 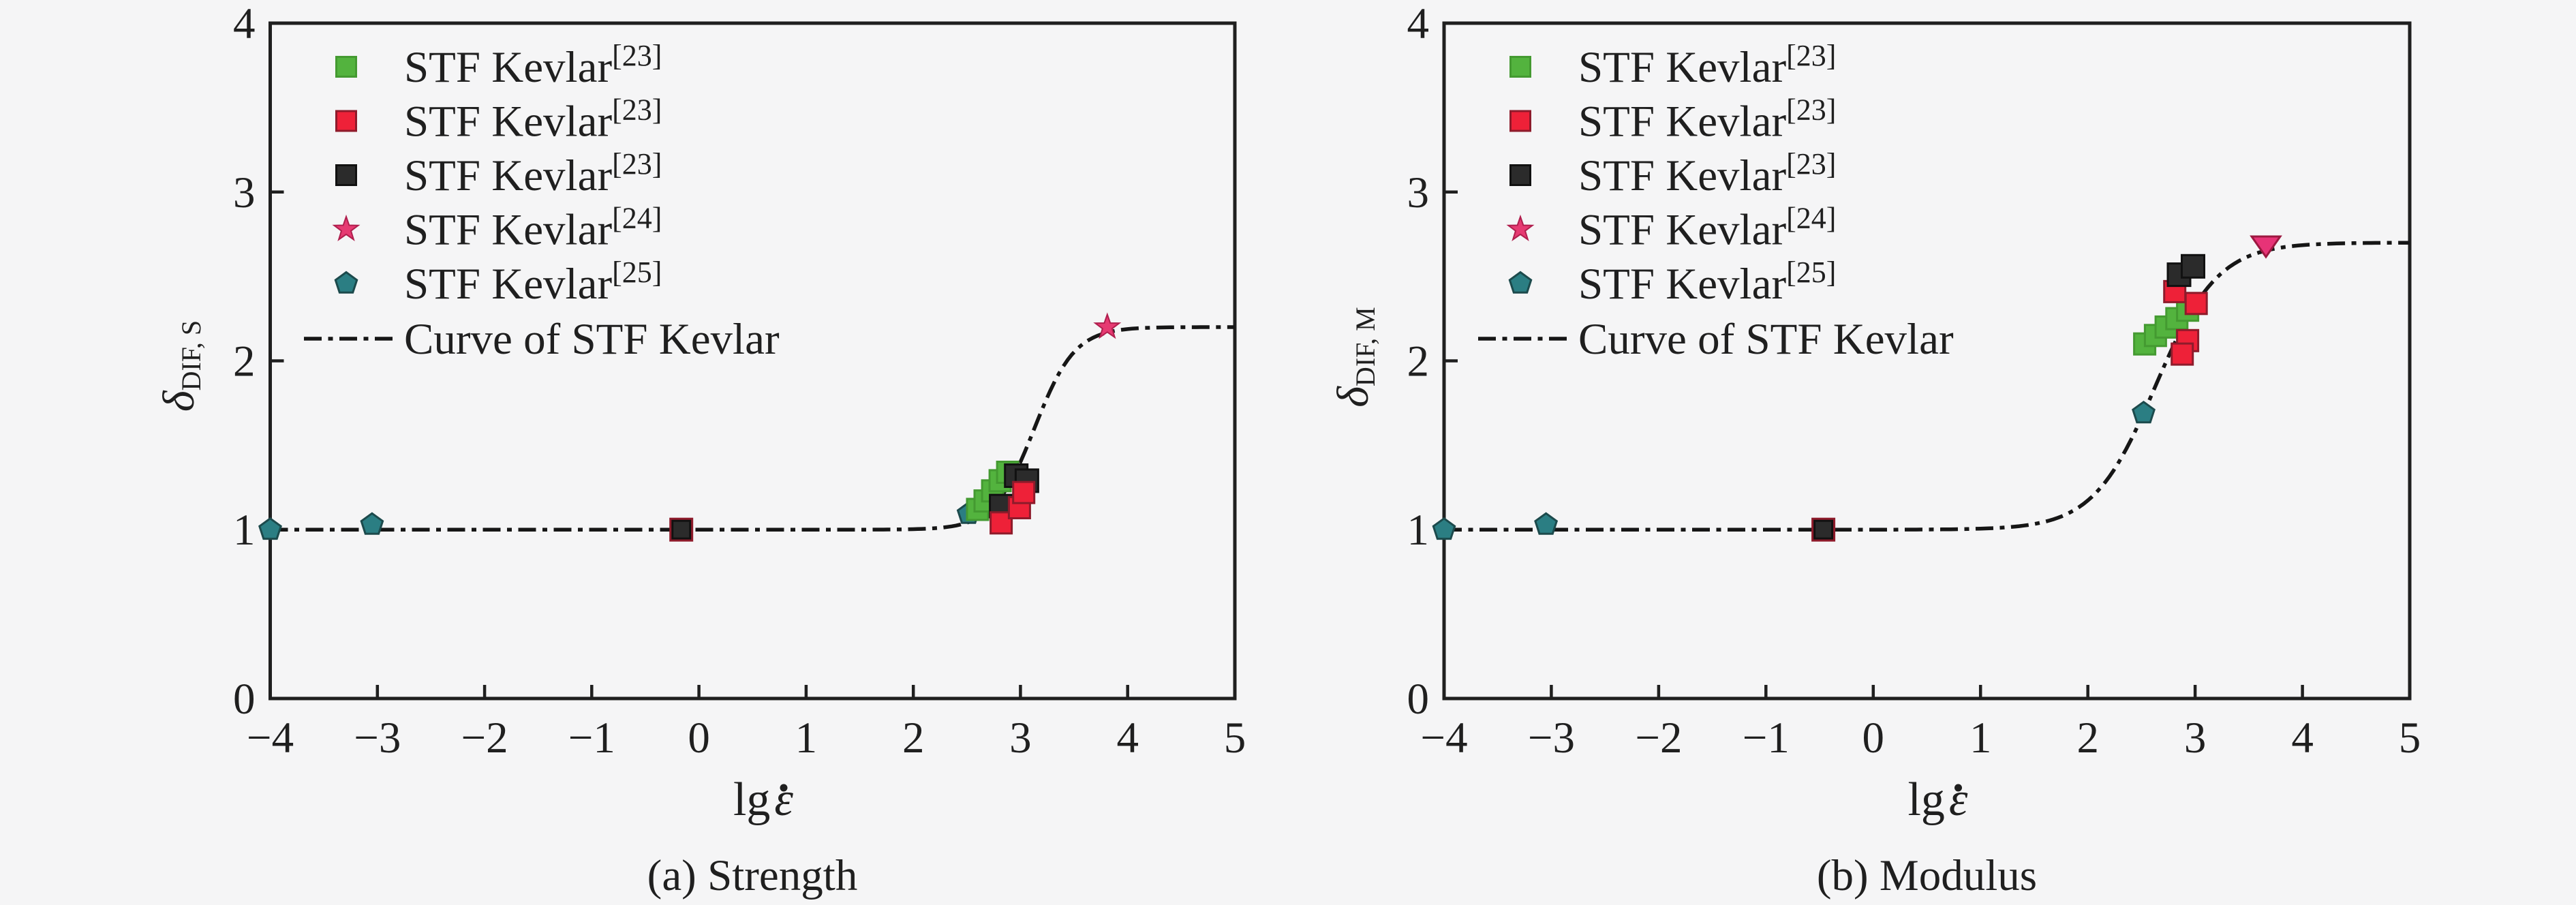 What do you see at coordinates (753, 875) in the screenshot?
I see `svg-text: (a) Strength` at bounding box center [753, 875].